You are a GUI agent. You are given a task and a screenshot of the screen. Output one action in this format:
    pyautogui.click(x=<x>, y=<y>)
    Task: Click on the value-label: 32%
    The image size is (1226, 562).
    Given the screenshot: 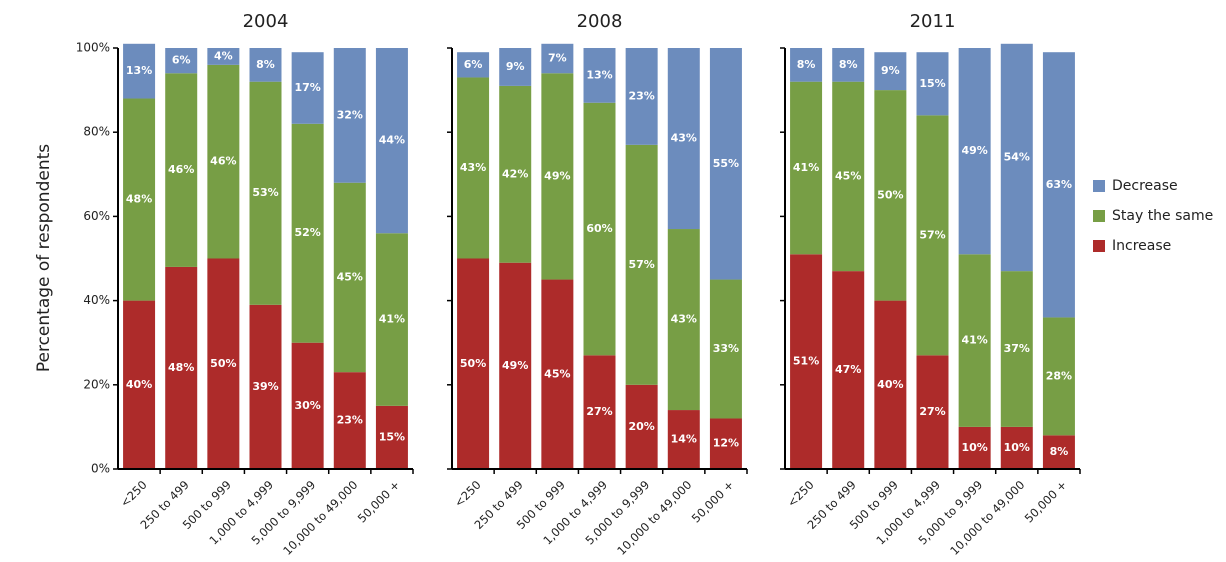 What is the action you would take?
    pyautogui.click(x=350, y=114)
    